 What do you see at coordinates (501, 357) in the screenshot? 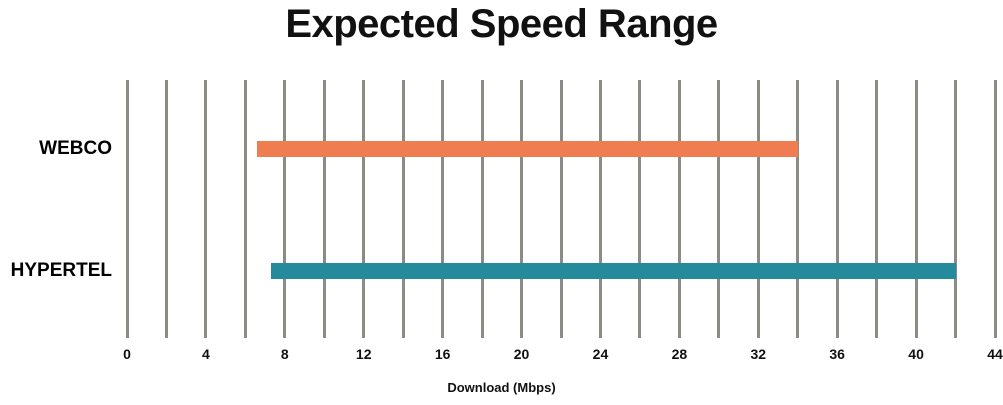
I see `x-axis-tick-labels: 0 4 8 12 16 20 24 28 32 36 40 44` at bounding box center [501, 357].